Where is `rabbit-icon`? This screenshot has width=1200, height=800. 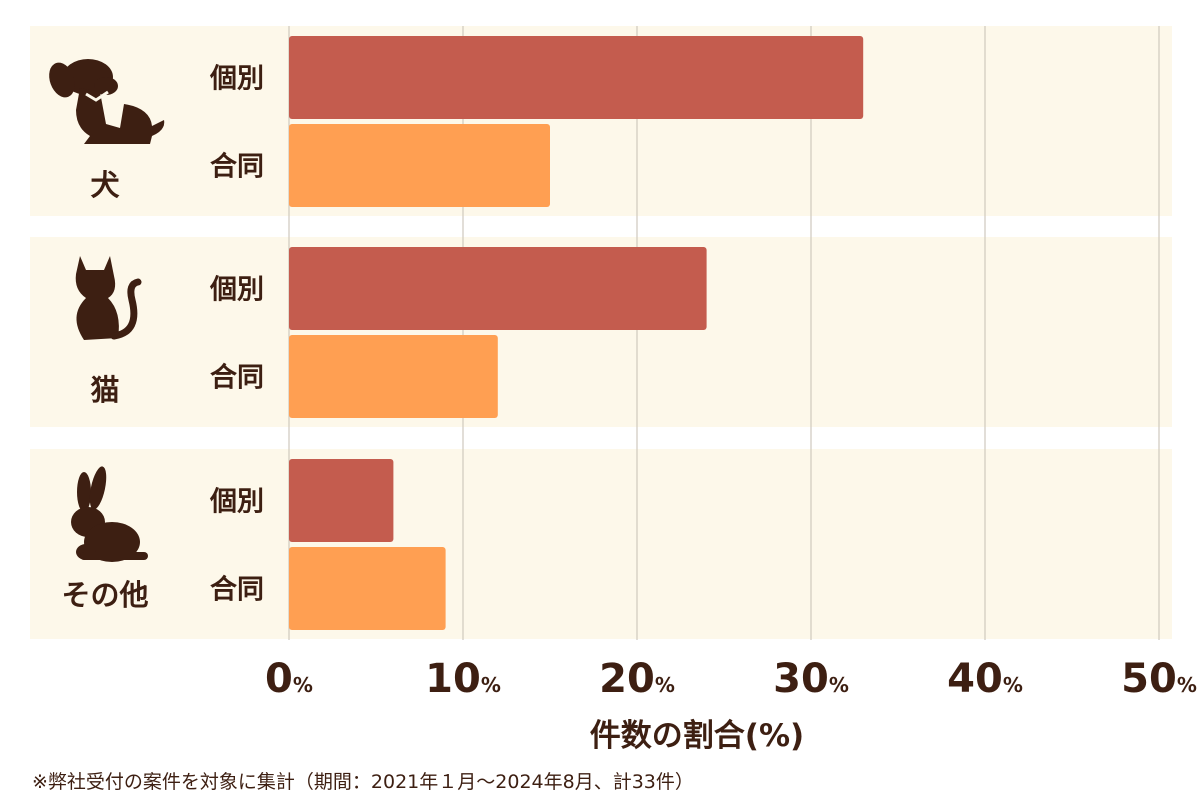
rabbit-icon is located at coordinates (109, 514).